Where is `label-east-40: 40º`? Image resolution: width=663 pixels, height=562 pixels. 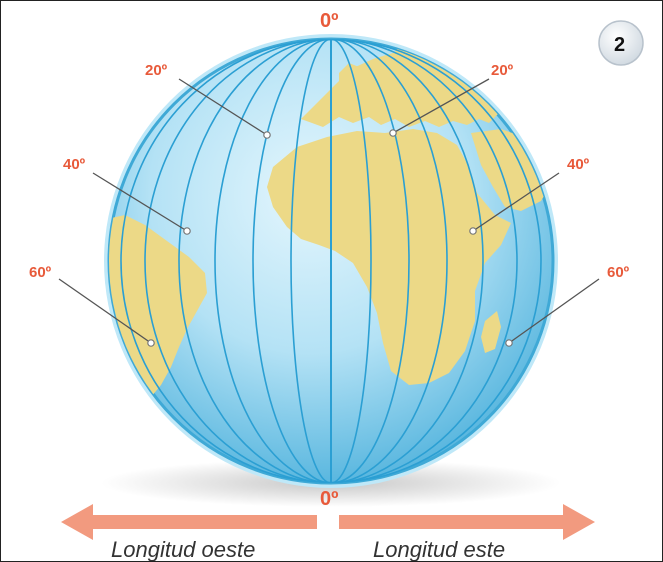
label-east-40: 40º is located at coordinates (578, 164).